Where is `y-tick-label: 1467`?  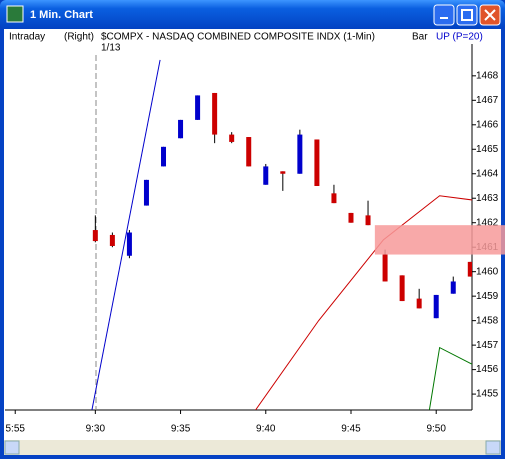 y-tick-label: 1467 is located at coordinates (487, 100).